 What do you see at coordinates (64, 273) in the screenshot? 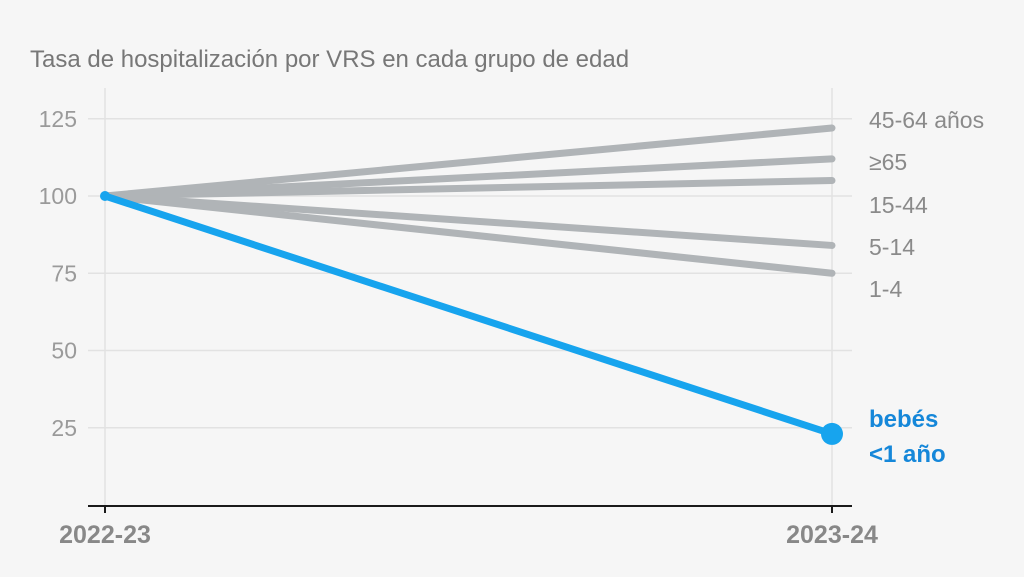
I see `y-tick-label: 75` at bounding box center [64, 273].